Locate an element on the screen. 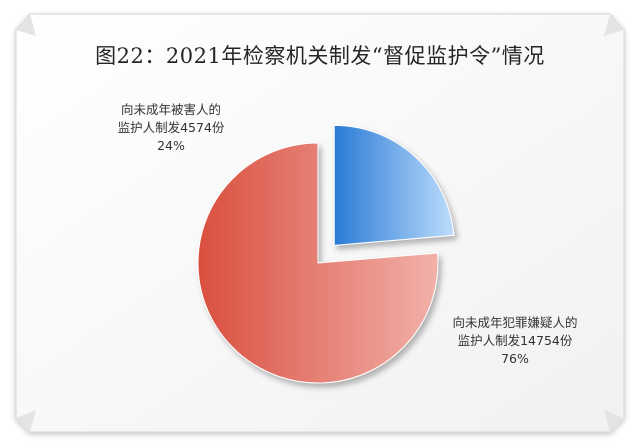 This screenshot has height=446, width=640. chart-title: 图22：2021年检察机关制发“督促监护令”情况 is located at coordinates (320, 56).